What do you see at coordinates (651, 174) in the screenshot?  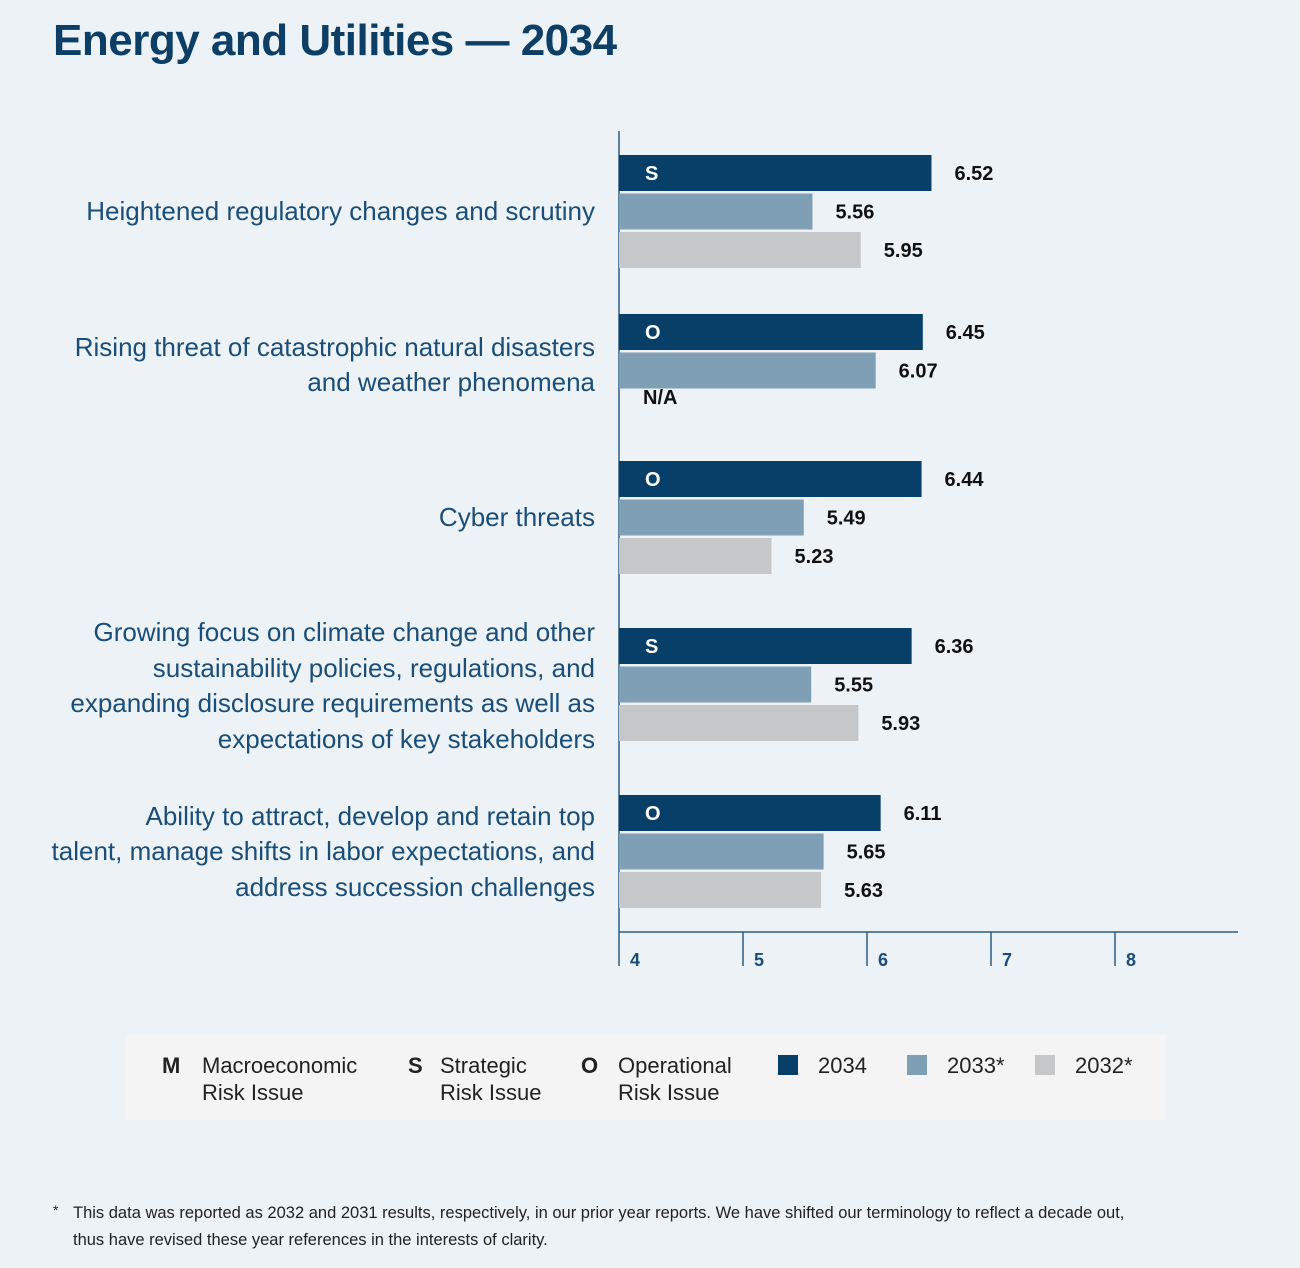 I see `risk-code-cat1: S` at bounding box center [651, 174].